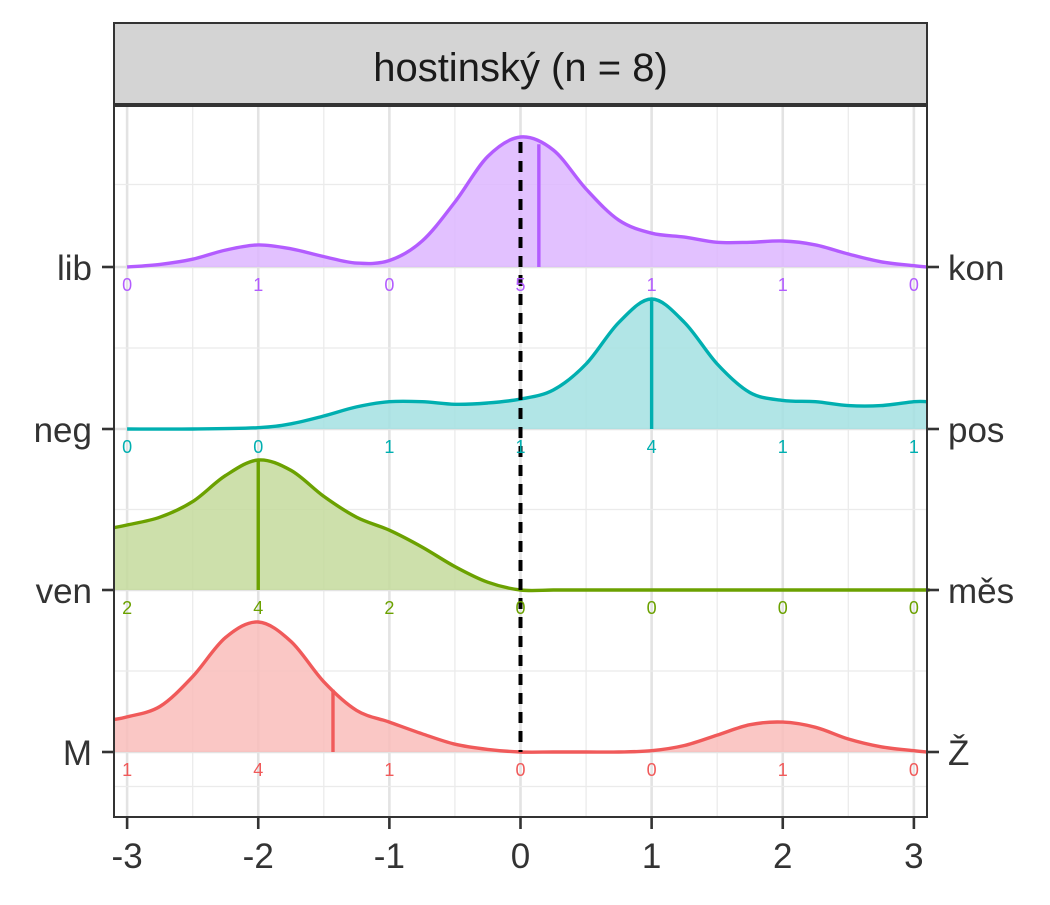 The image size is (1050, 905). I want to click on x-tick-label: 2, so click(782, 856).